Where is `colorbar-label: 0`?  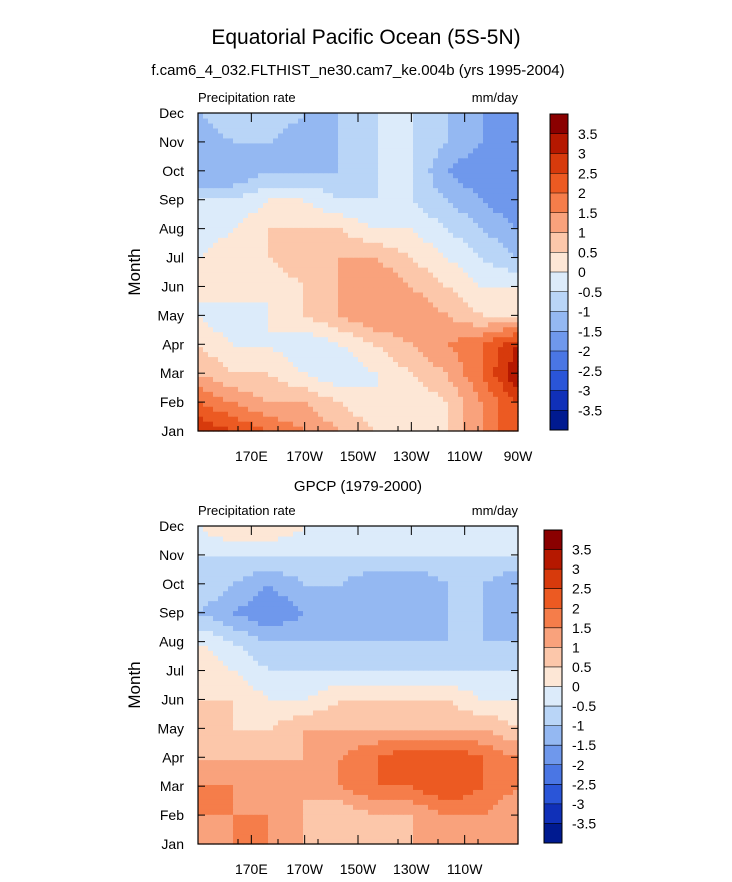 colorbar-label: 0 is located at coordinates (582, 272).